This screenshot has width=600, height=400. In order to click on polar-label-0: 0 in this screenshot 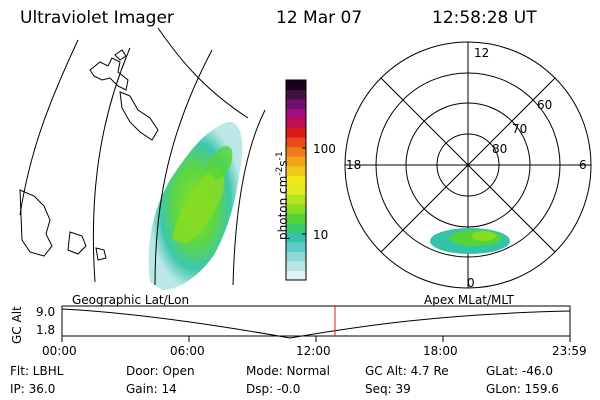, I will do `click(471, 283)`.